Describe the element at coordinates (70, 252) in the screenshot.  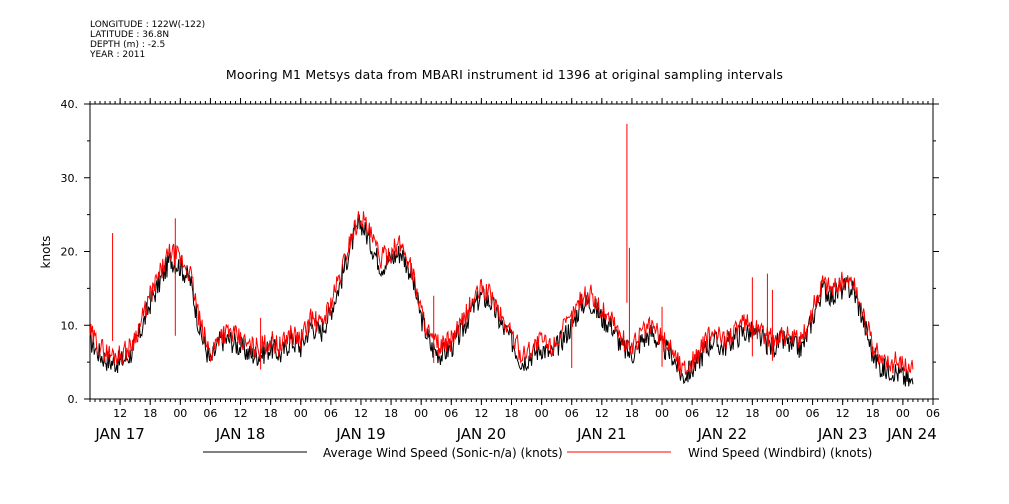
I see `y-tick-label: 20.` at that location.